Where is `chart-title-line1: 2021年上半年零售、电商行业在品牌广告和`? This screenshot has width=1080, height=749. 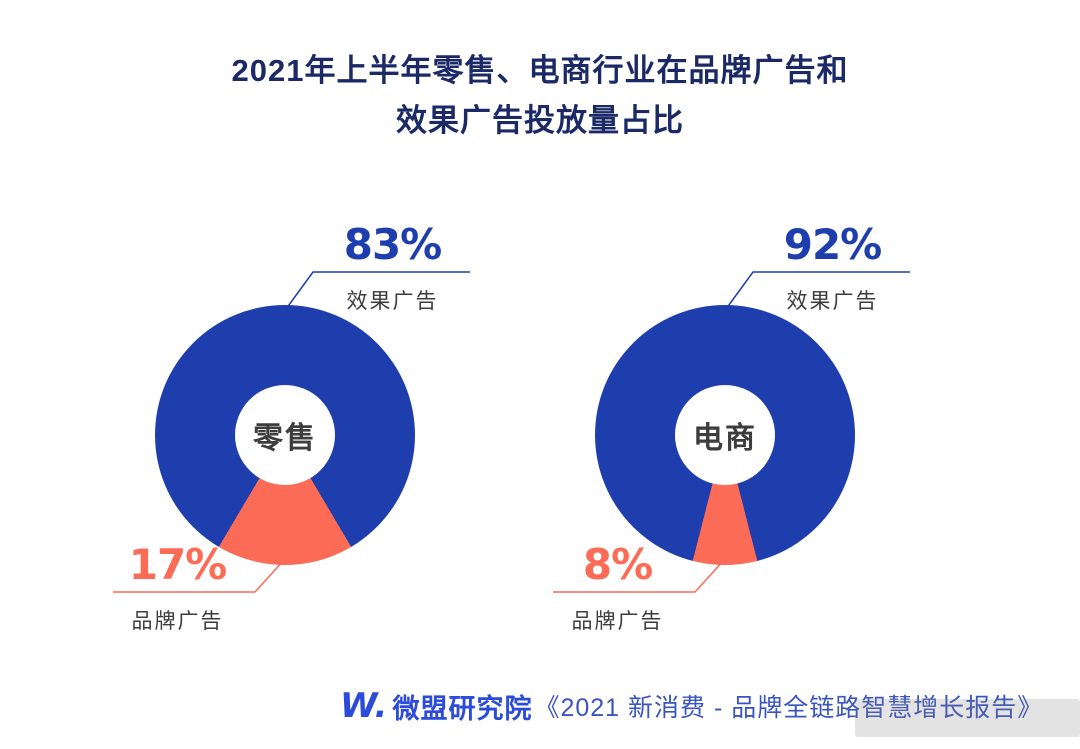
chart-title-line1: 2021年上半年零售、电商行业在品牌广告和 is located at coordinates (540, 70).